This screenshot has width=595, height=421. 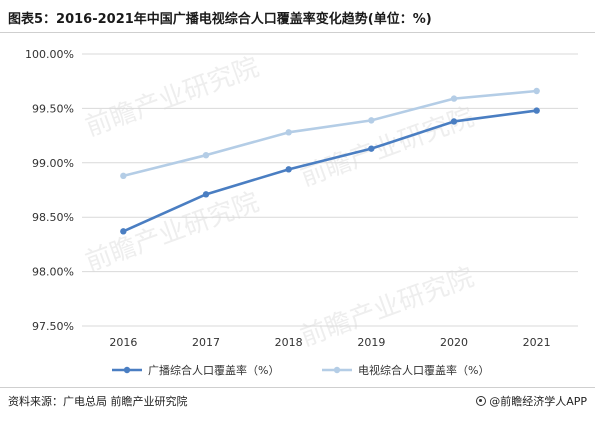 What do you see at coordinates (537, 342) in the screenshot?
I see `x-tick-label-5: 2021` at bounding box center [537, 342].